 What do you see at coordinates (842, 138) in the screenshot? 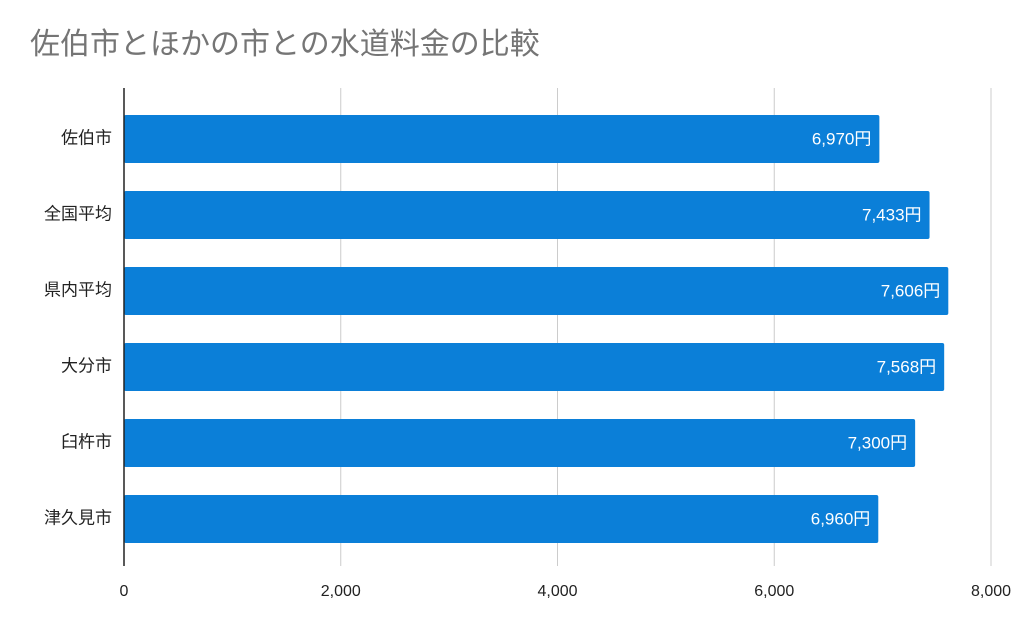
I see `value-label: 6,970円` at bounding box center [842, 138].